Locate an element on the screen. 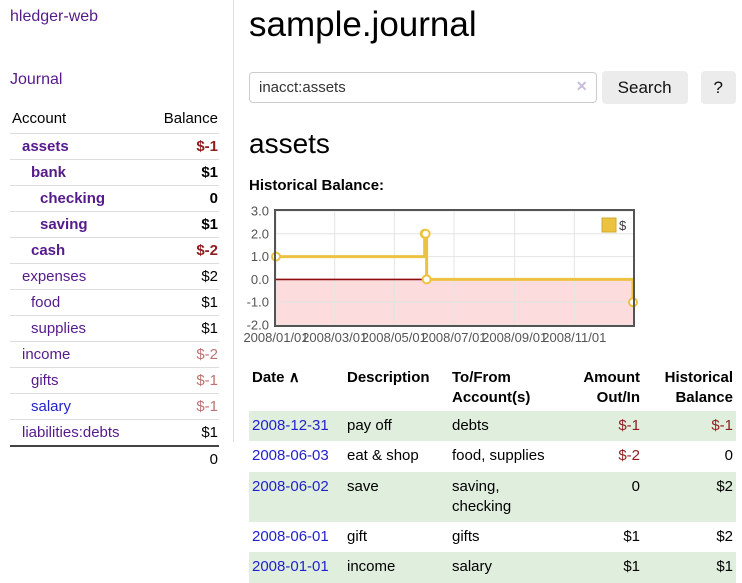  transaction-description: pay off is located at coordinates (369, 426).